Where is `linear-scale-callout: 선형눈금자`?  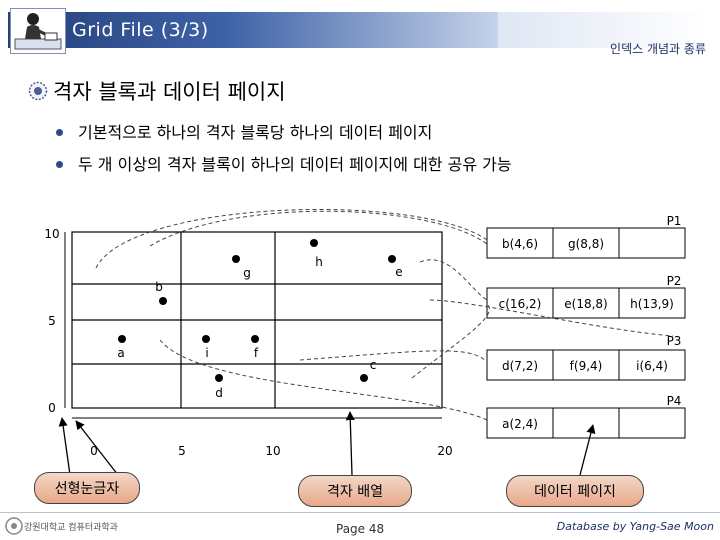 linear-scale-callout: 선형눈금자 is located at coordinates (87, 488).